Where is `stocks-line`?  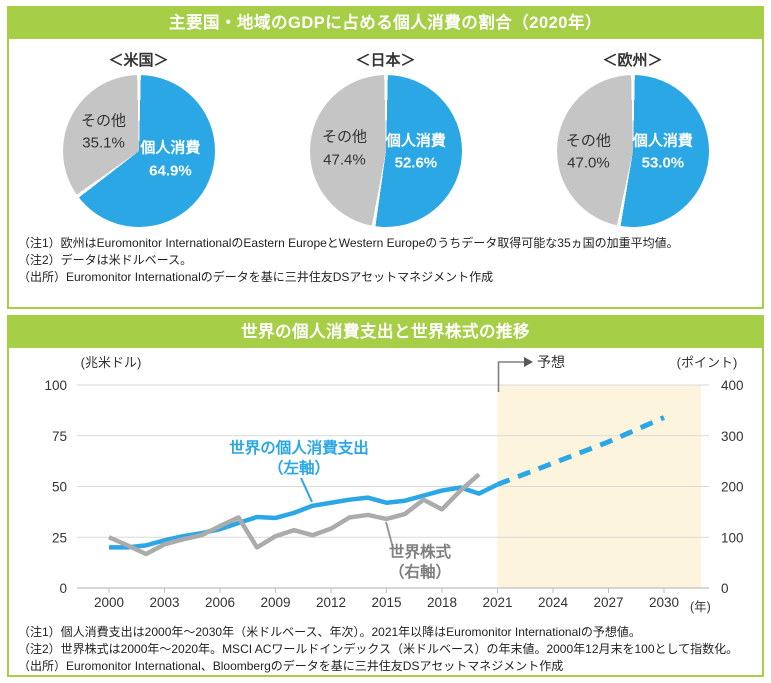
stocks-line is located at coordinates (294, 514).